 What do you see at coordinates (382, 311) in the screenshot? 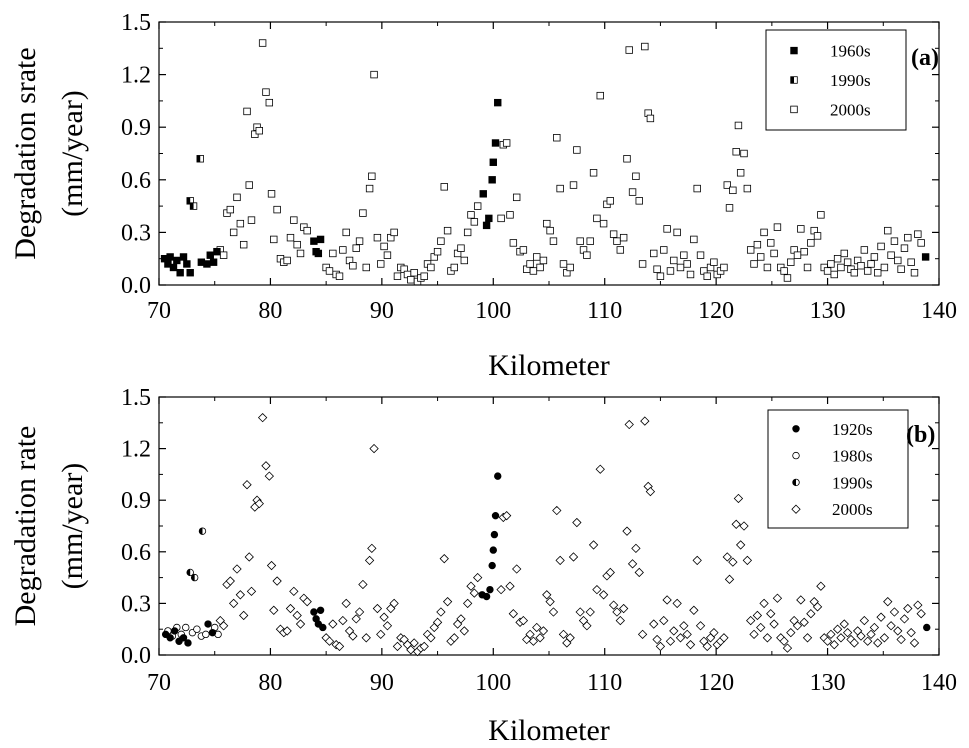
I see `x-tick-label: 90` at bounding box center [382, 311].